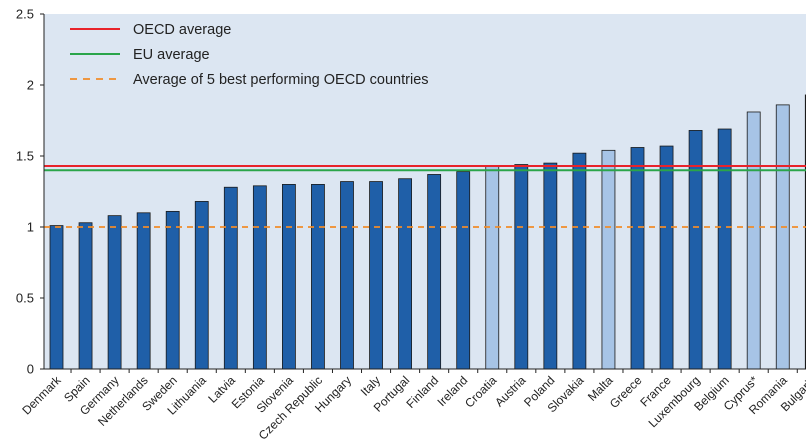 The height and width of the screenshot is (447, 806). What do you see at coordinates (85, 296) in the screenshot?
I see `bar-spain` at bounding box center [85, 296].